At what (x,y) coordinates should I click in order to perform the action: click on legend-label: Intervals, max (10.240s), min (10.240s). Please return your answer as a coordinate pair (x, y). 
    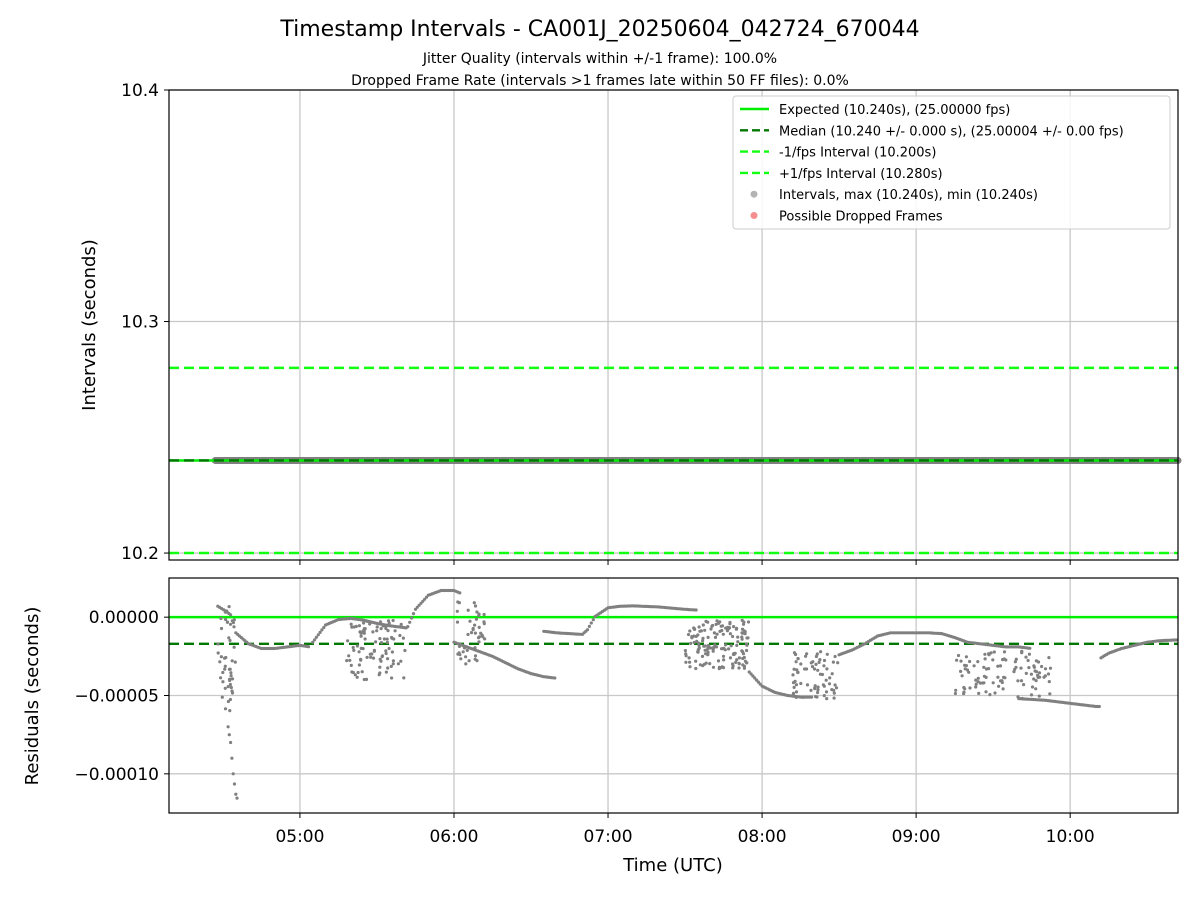
    Looking at the image, I should click on (908, 195).